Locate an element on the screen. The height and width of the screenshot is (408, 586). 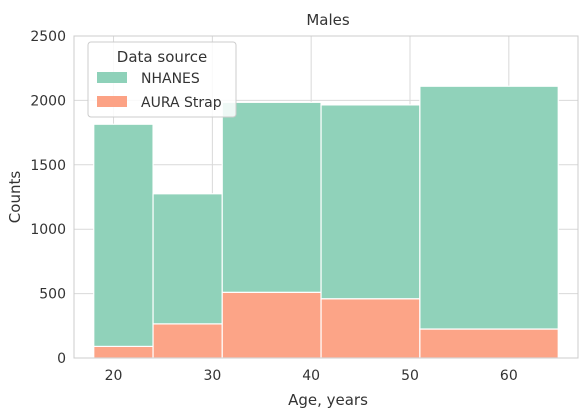
x-tick-label: 60 is located at coordinates (509, 376).